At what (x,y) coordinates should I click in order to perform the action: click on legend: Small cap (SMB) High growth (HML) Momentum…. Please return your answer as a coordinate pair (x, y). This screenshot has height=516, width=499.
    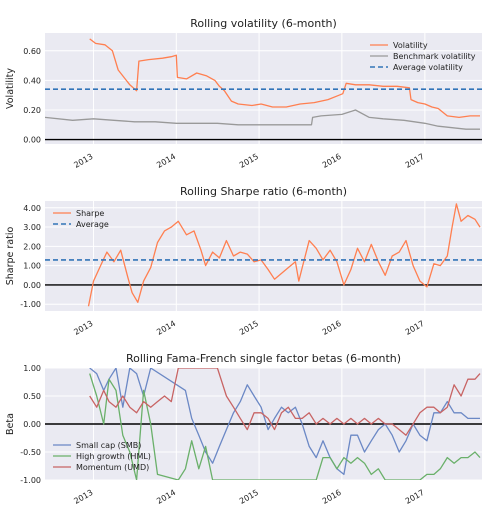
    Looking at the image, I should click on (102, 456).